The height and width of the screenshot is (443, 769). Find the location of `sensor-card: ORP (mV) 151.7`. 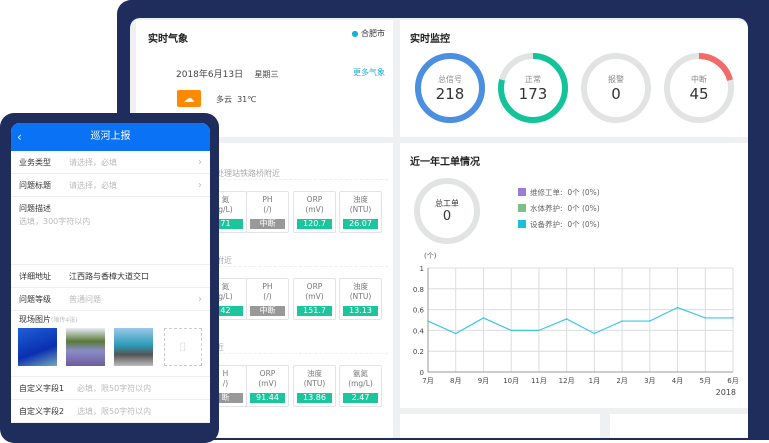

sensor-card: ORP (mV) 151.7 is located at coordinates (314, 299).